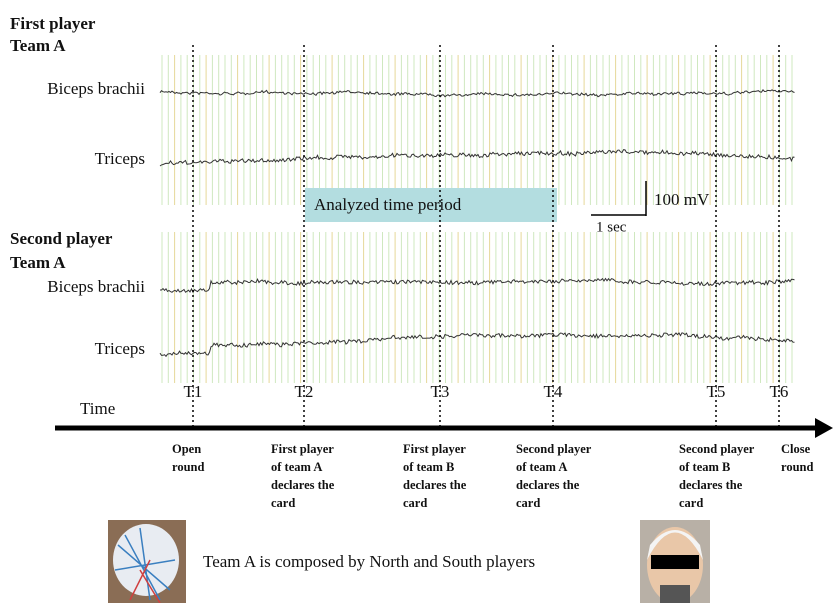  What do you see at coordinates (97, 408) in the screenshot?
I see `time-label: Time` at bounding box center [97, 408].